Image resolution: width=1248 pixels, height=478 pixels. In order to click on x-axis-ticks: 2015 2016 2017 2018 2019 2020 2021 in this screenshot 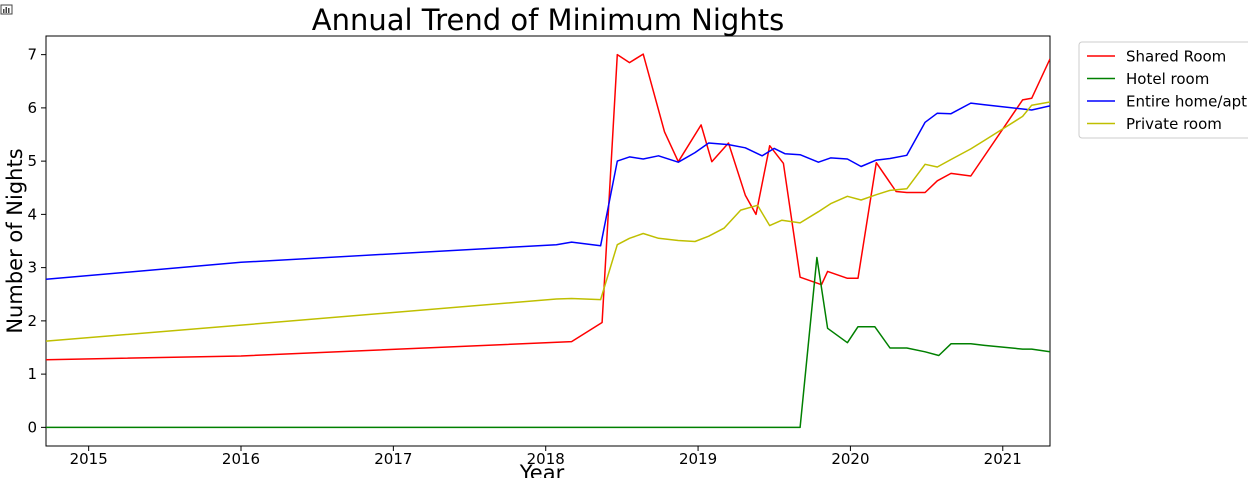, I will do `click(546, 457)`.